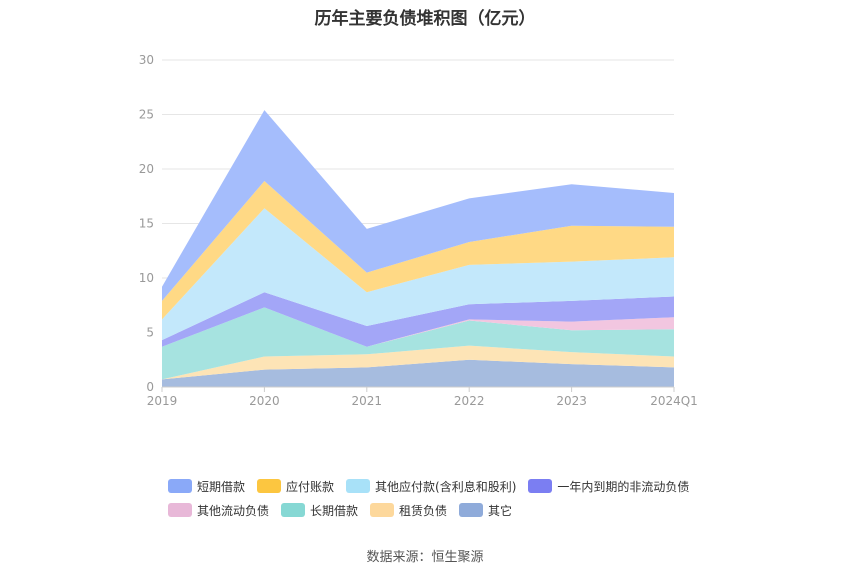 This screenshot has width=850, height=575. Describe the element at coordinates (500, 510) in the screenshot. I see `legend-label: 其它` at that location.